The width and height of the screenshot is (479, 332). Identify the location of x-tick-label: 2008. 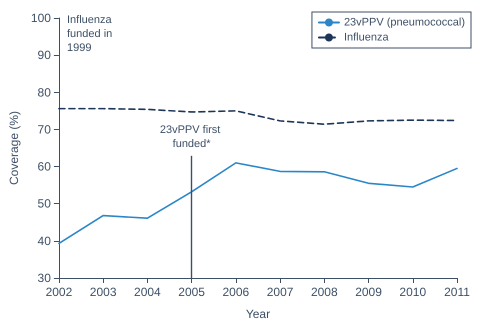
(324, 292).